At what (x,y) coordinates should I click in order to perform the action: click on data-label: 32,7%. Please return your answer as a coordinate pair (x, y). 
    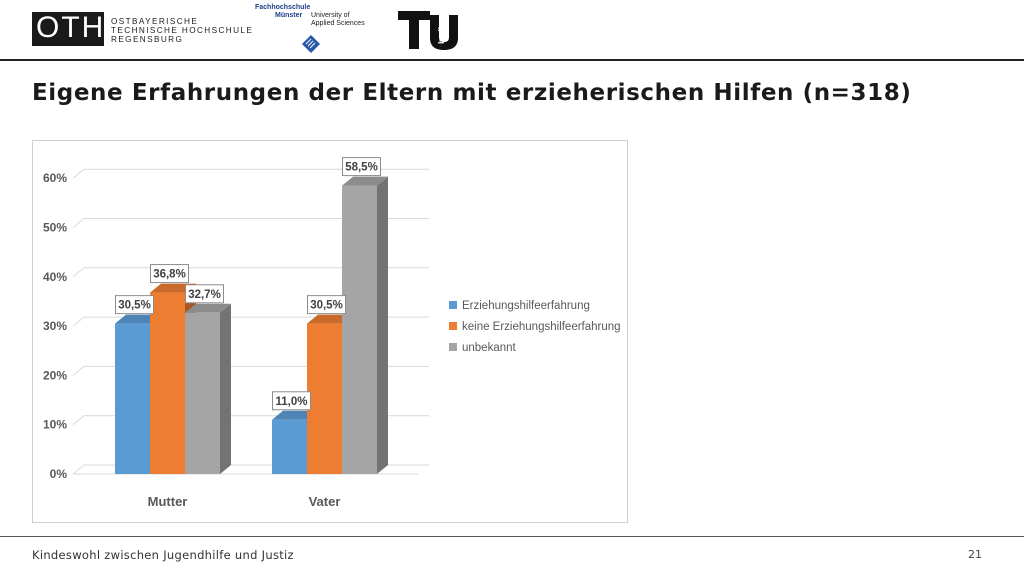
    Looking at the image, I should click on (204, 294).